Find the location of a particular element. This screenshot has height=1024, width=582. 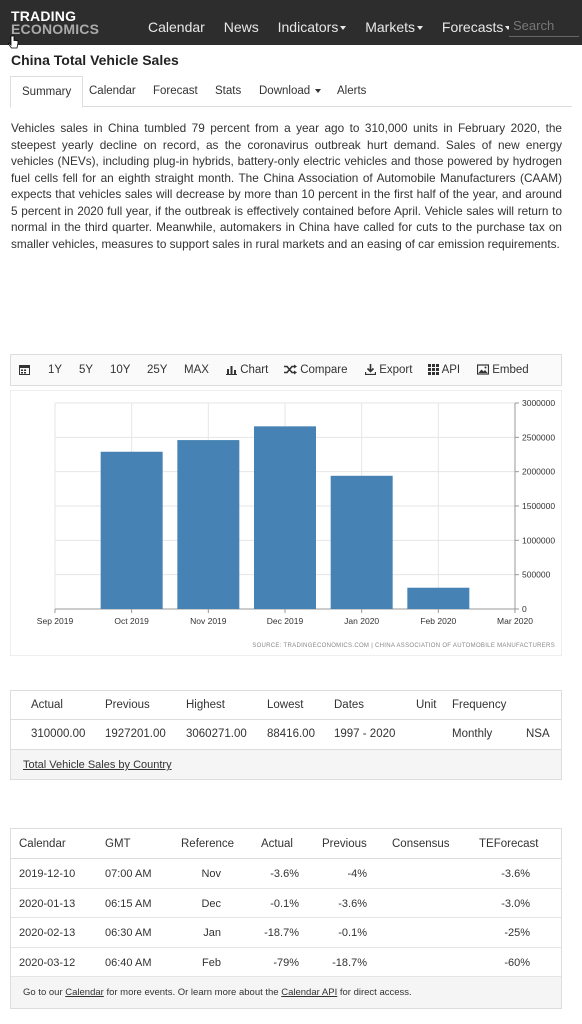

nav-calendar: Calendar is located at coordinates (176, 27).